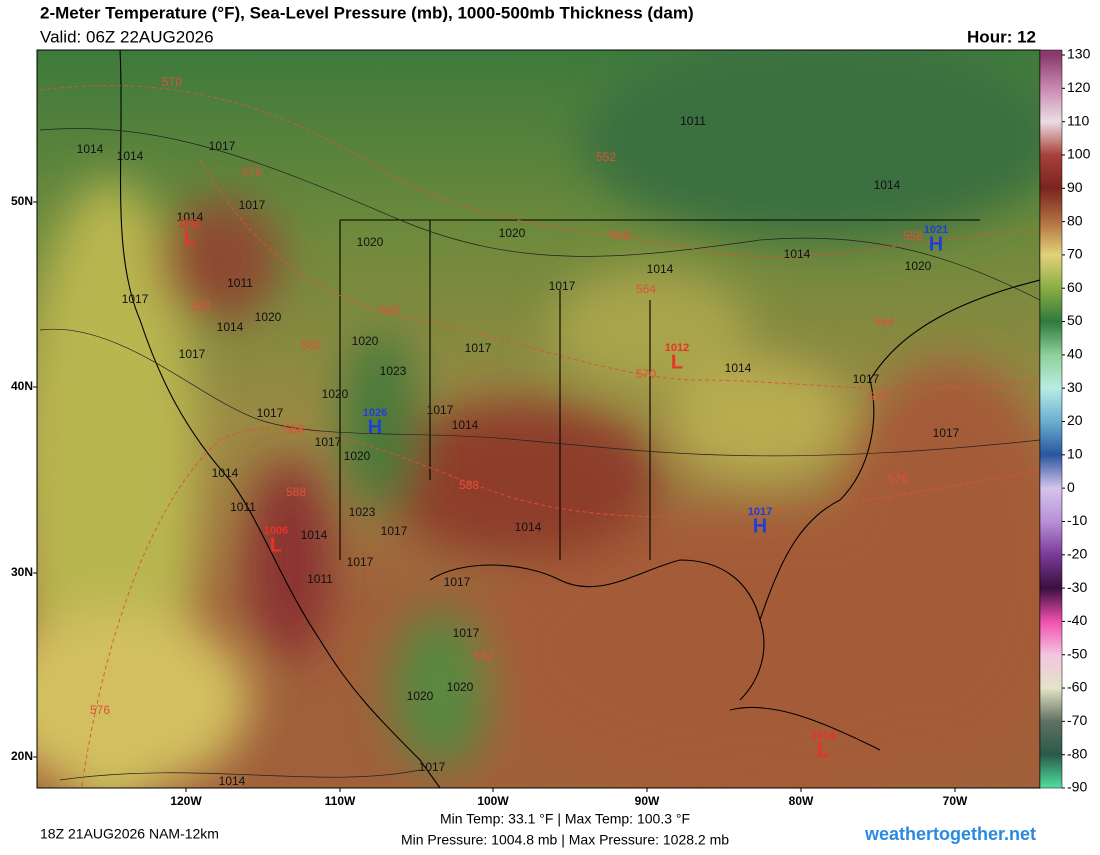 Image resolution: width=1100 pixels, height=855 pixels. I want to click on temp-range: Min Temp: 33.1 °F | Max Temp: 100.3 °F, so click(565, 819).